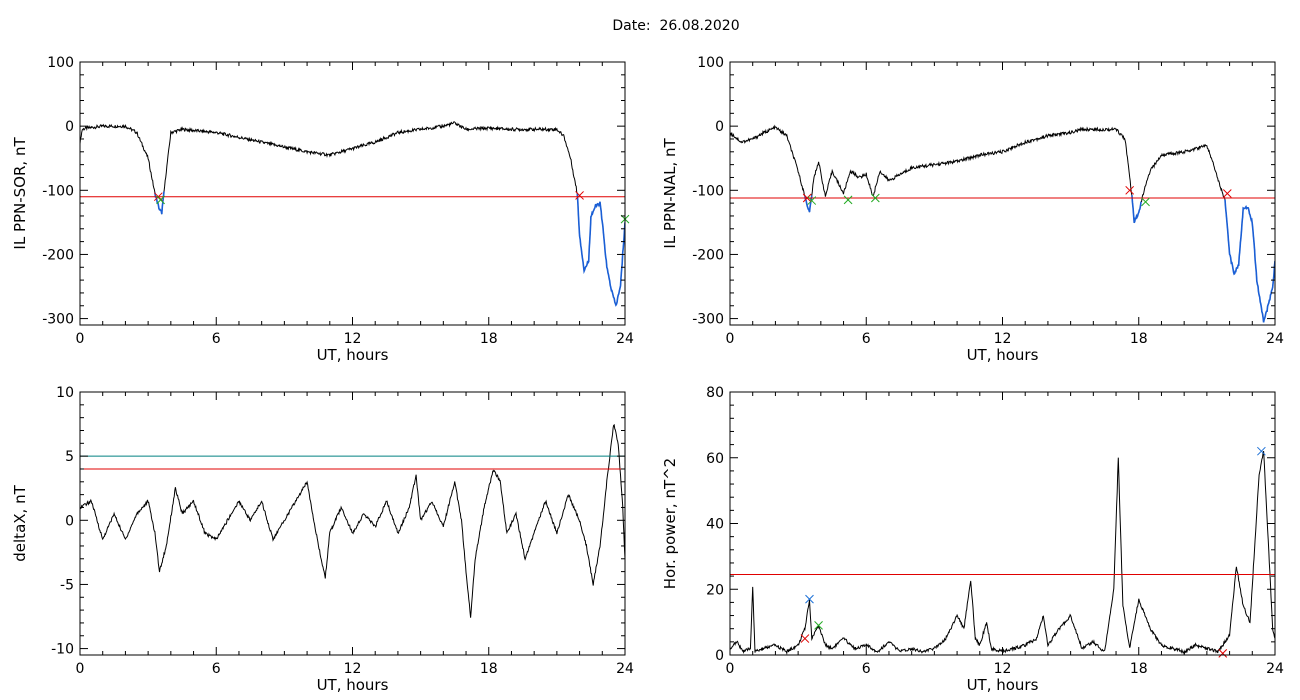 This screenshot has height=700, width=1300. I want to click on figure-title: Date: 26.08.2020, so click(676, 26).